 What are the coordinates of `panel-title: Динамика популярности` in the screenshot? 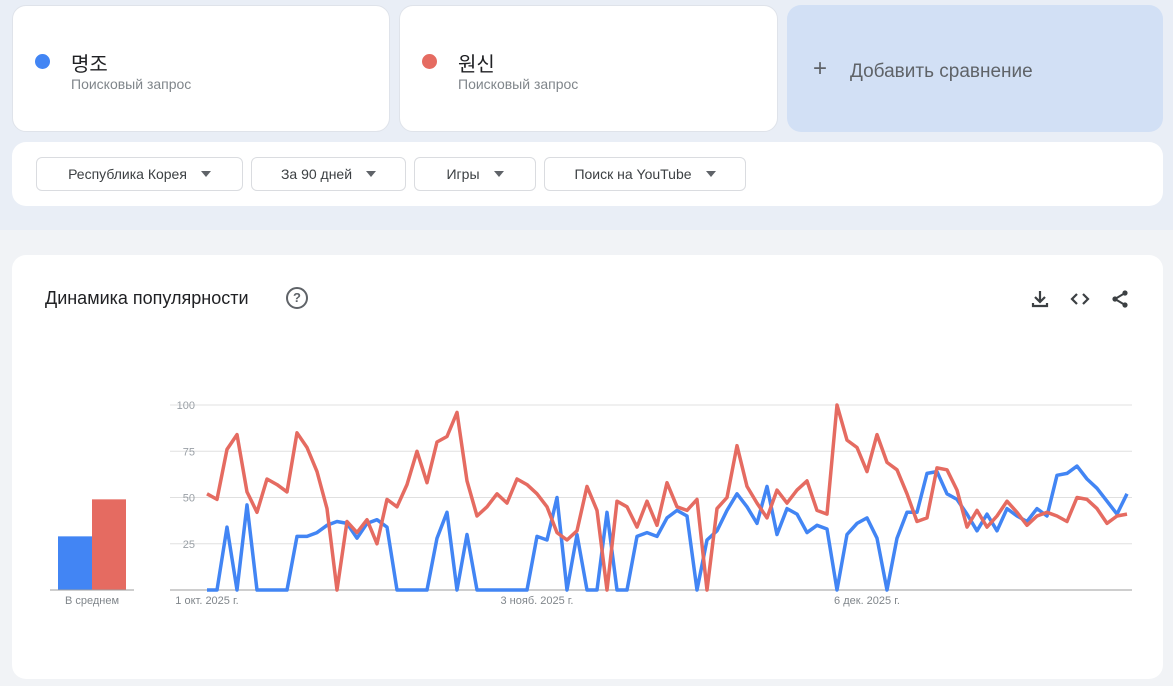 It's located at (147, 298).